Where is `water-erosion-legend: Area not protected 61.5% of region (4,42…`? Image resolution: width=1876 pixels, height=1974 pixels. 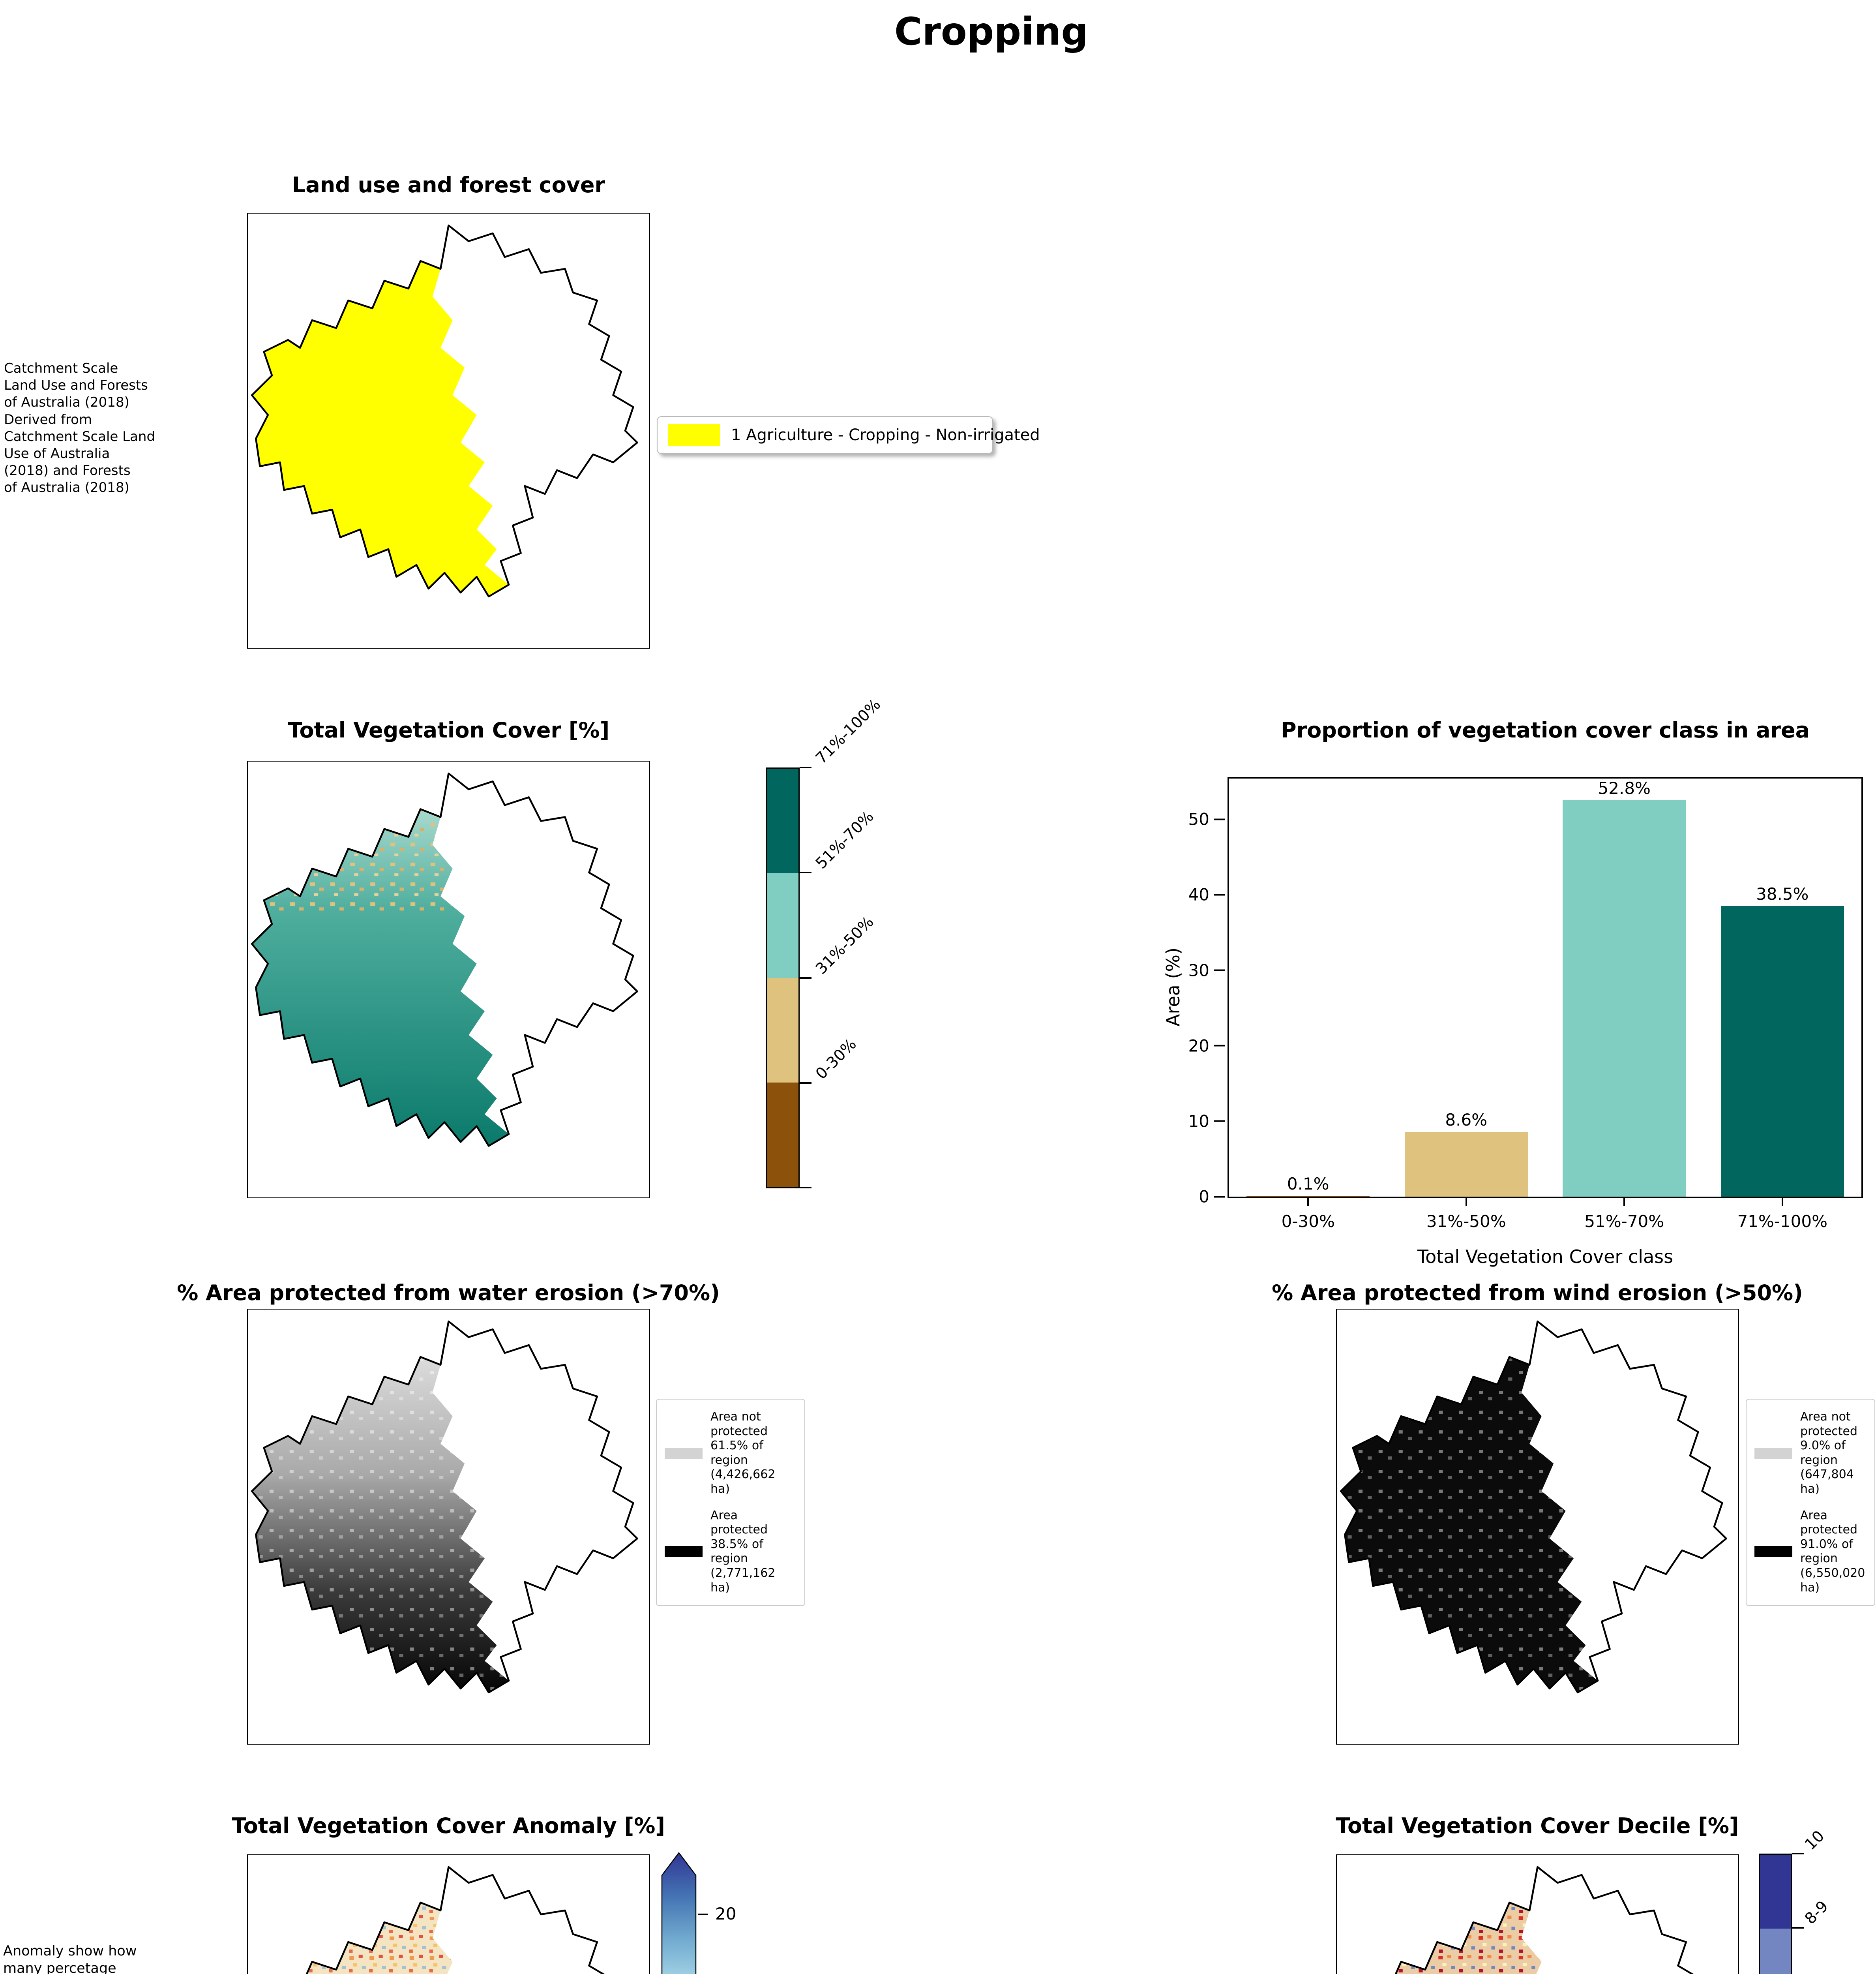 water-erosion-legend: Area not protected 61.5% of region (4,42… is located at coordinates (730, 1502).